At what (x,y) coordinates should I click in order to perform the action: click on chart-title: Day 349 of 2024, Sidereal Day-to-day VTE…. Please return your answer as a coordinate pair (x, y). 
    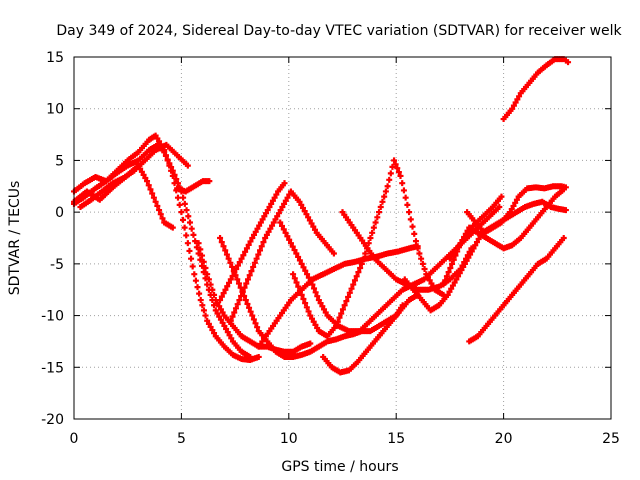
    Looking at the image, I should click on (339, 31).